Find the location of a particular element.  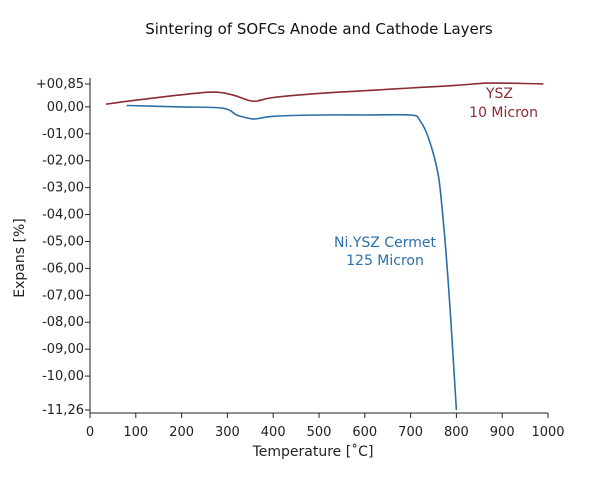

x-ticks: 0 100 200 300 400 500 600 700 800 900 1000 is located at coordinates (325, 426).